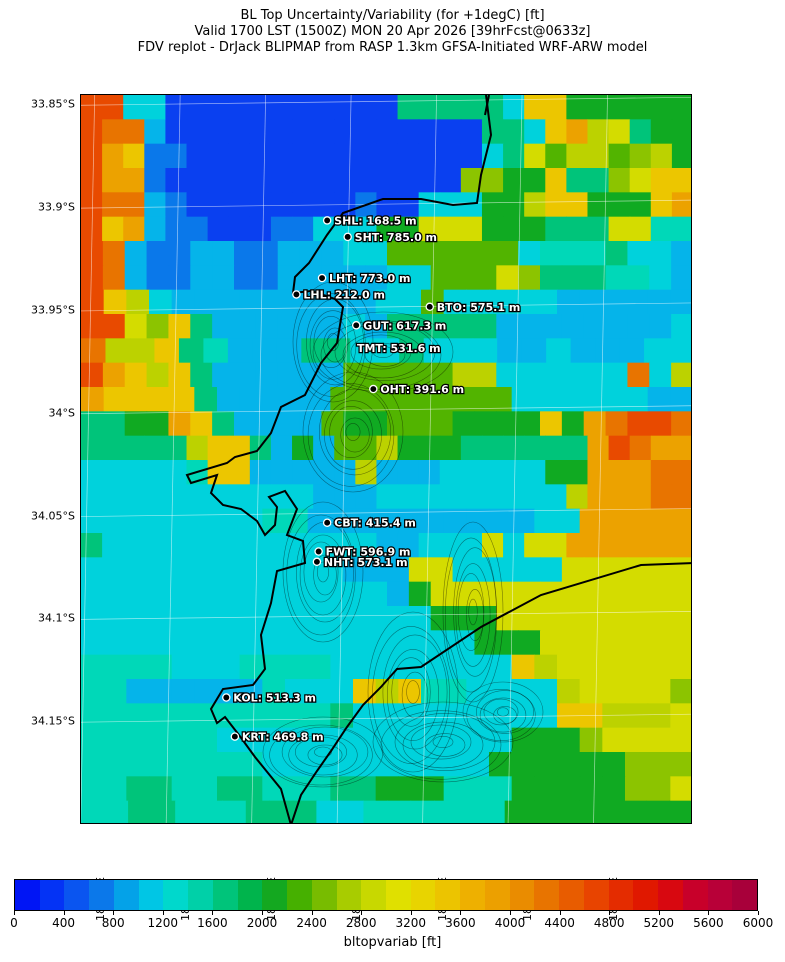 This screenshot has height=962, width=785. Describe the element at coordinates (53, 310) in the screenshot. I see `lat-tick-label: 33.95°S` at that location.